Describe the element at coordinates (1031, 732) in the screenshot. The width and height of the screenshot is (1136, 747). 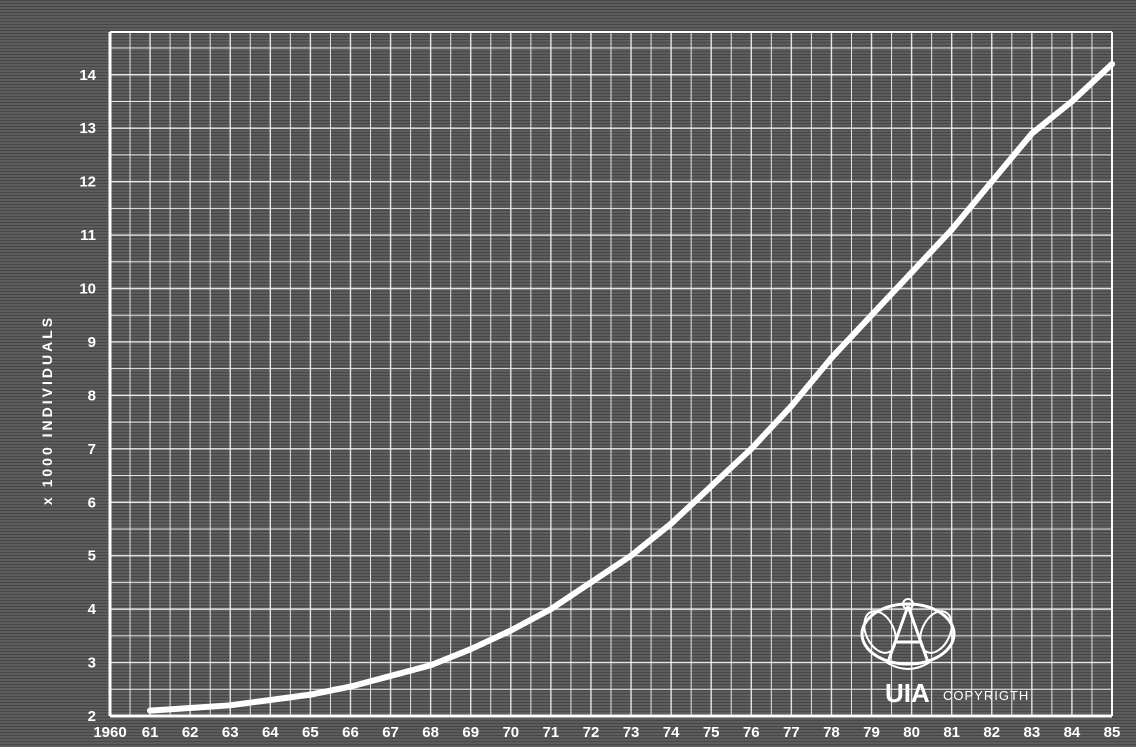
I see `x-tick-label: 83` at that location.